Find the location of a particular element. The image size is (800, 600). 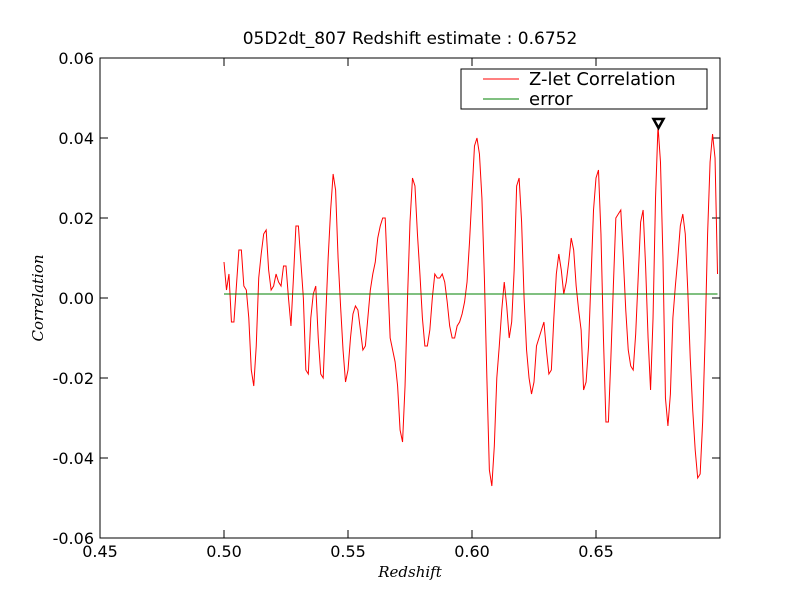

y-tick-label: 0.06 is located at coordinates (76, 58).